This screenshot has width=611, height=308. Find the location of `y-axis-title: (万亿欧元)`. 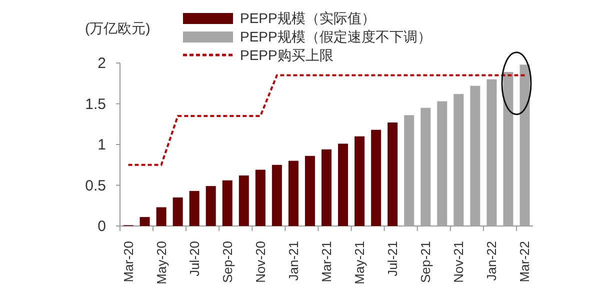

y-axis-title: (万亿欧元) is located at coordinates (117, 28).